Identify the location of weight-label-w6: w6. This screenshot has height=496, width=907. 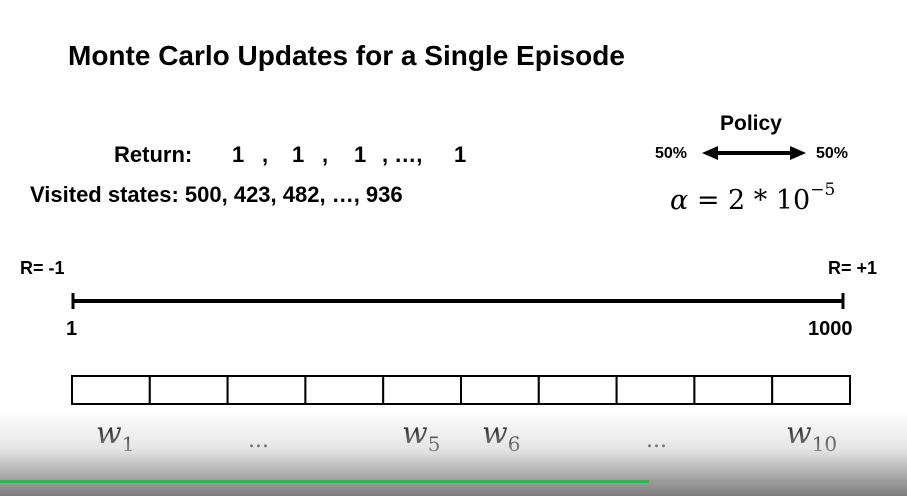
(501, 436).